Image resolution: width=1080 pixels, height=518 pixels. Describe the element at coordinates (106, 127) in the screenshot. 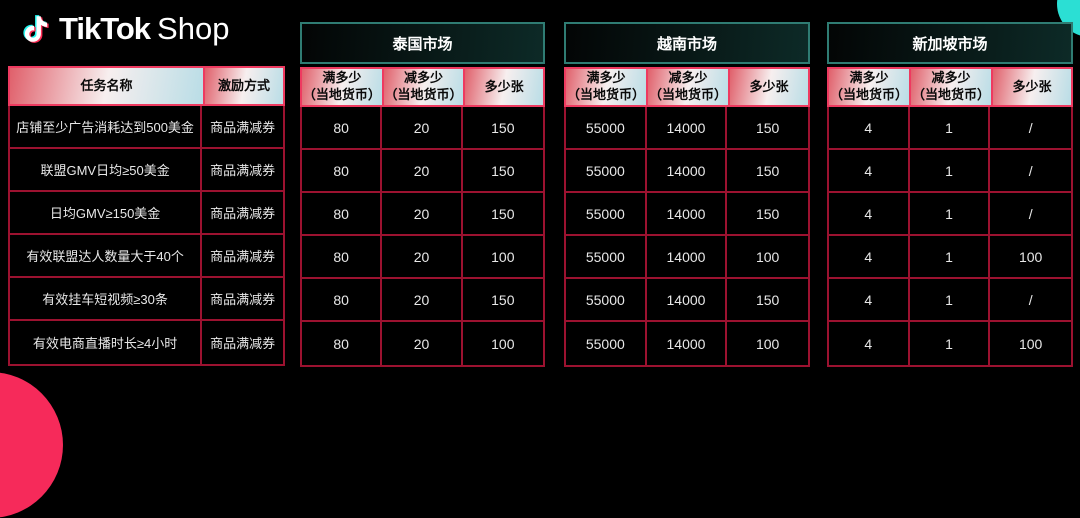

I see `task-cell: 店铺至少广告消耗达到500美金` at that location.